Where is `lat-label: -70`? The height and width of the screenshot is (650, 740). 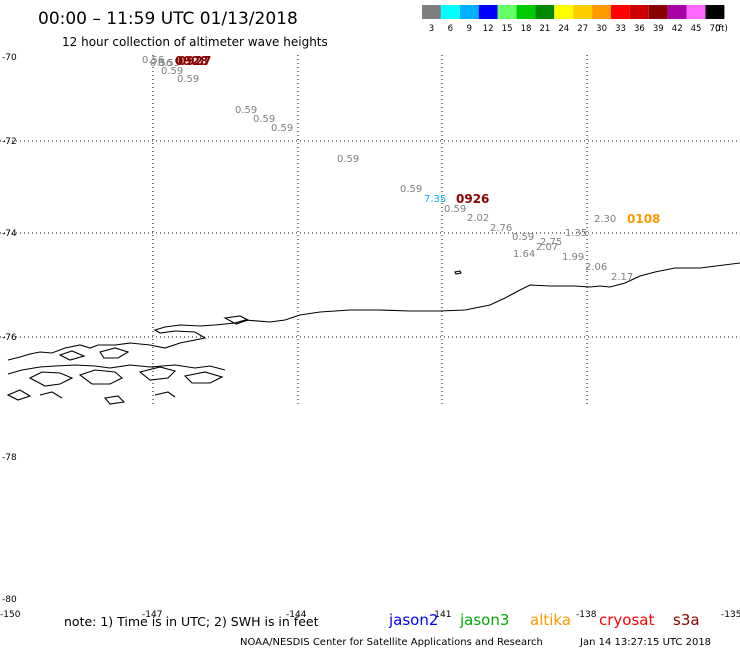 lat-label: -70 is located at coordinates (9, 58).